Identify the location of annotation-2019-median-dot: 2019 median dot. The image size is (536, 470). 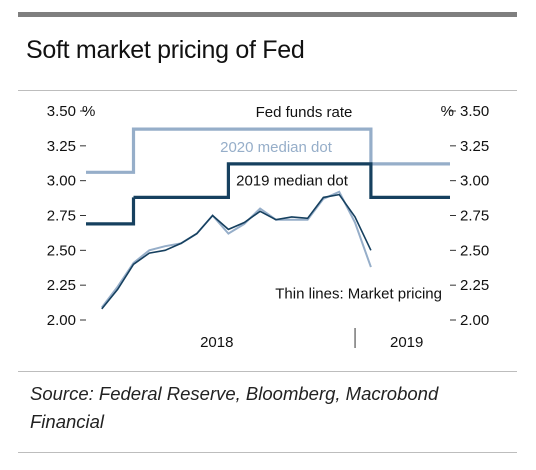
(292, 181).